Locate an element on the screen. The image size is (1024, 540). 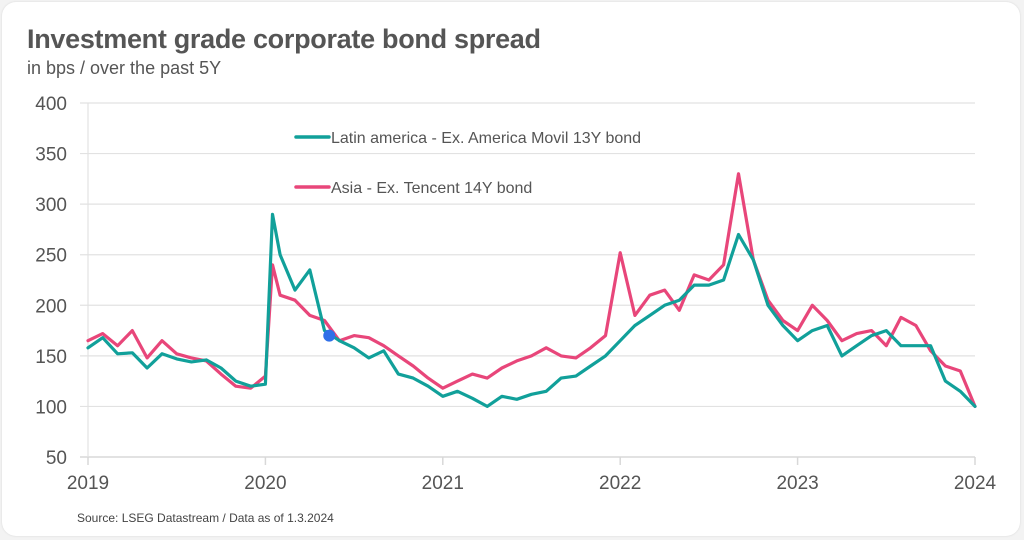
x-tick-label: 2021 is located at coordinates (443, 483).